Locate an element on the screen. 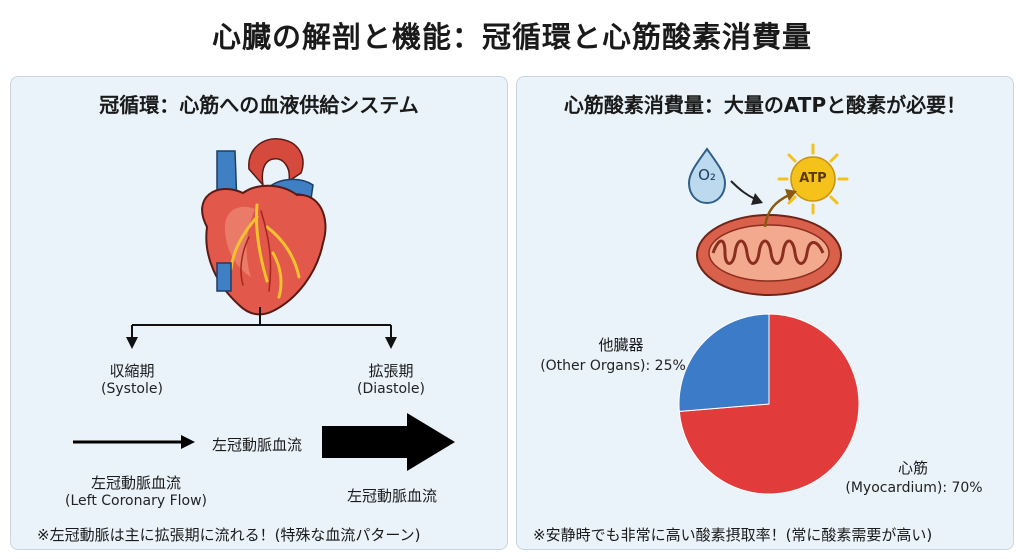 This screenshot has height=559, width=1024. o2-label: O₂ is located at coordinates (707, 175).